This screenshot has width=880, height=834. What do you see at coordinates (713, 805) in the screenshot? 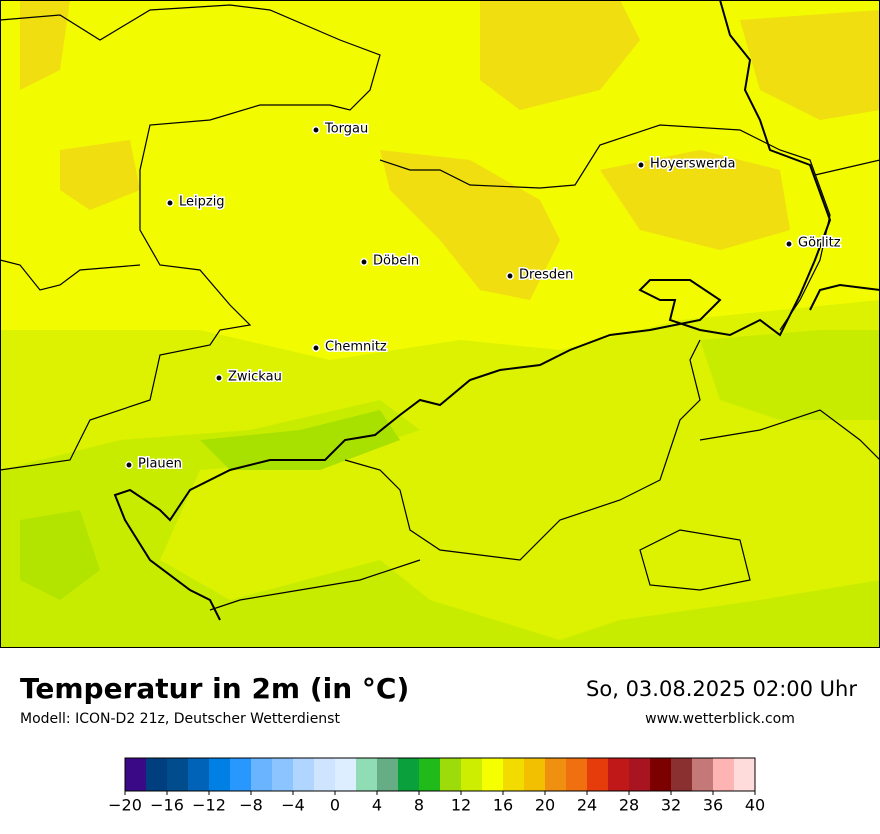
I see `colorbar-tick-label: 36` at bounding box center [713, 805].